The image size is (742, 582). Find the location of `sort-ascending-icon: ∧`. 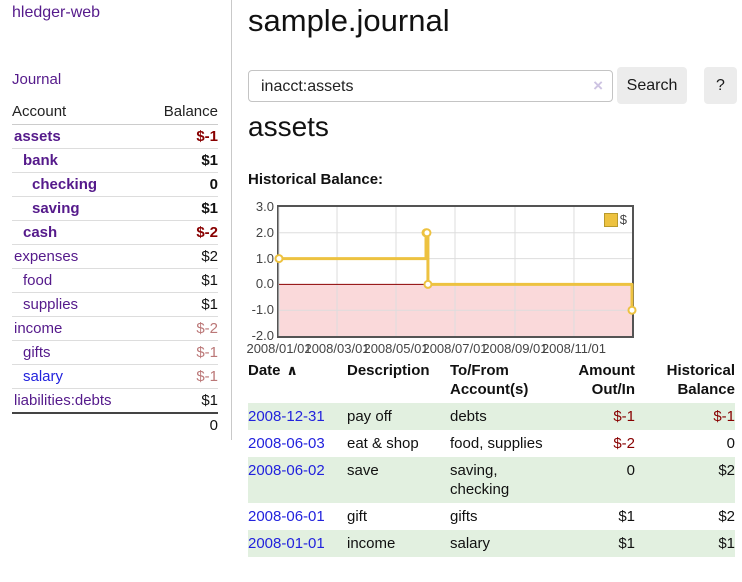

sort-ascending-icon: ∧ is located at coordinates (292, 370).